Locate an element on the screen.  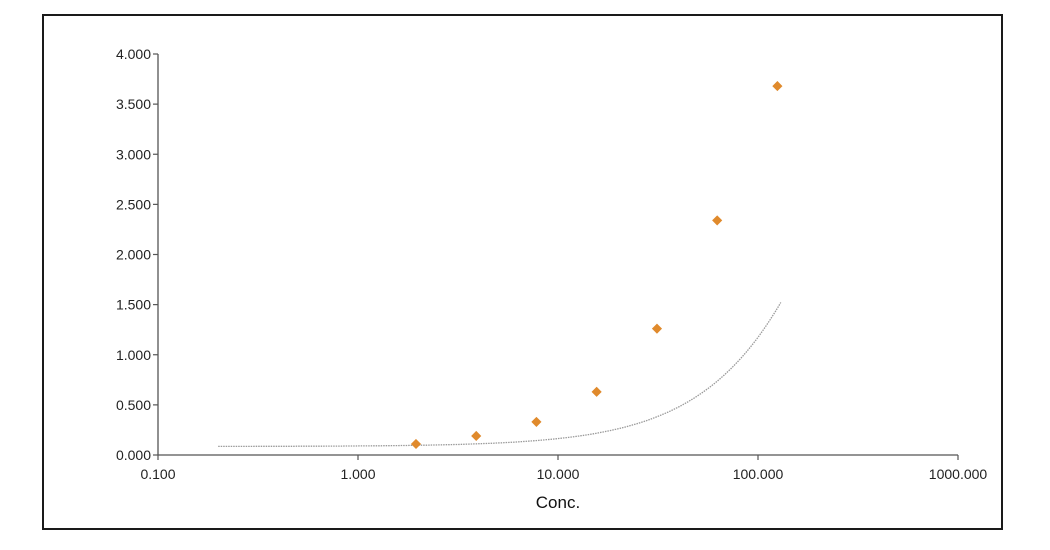
x-axis: 0.100 1.000 10.000 100.000 1000.000 is located at coordinates (564, 468).